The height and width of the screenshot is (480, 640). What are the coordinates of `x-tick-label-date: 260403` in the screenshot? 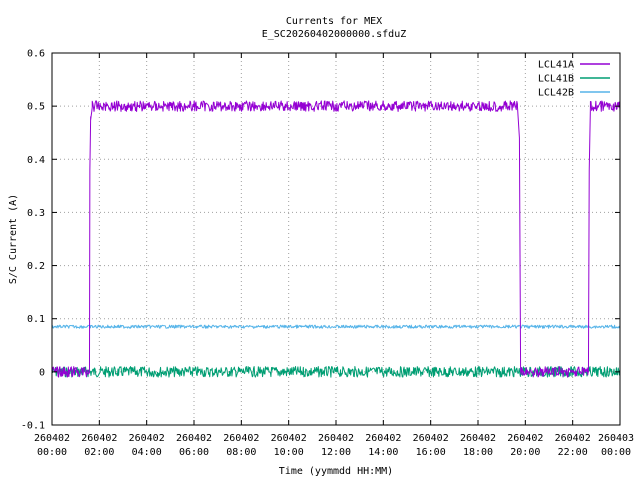 It's located at (616, 438).